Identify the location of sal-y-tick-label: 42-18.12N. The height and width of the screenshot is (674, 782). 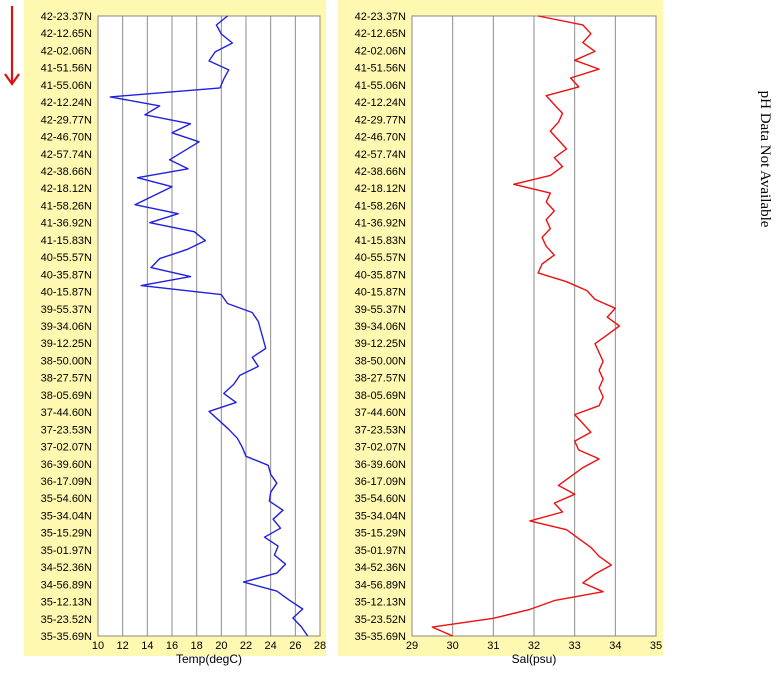
(380, 189).